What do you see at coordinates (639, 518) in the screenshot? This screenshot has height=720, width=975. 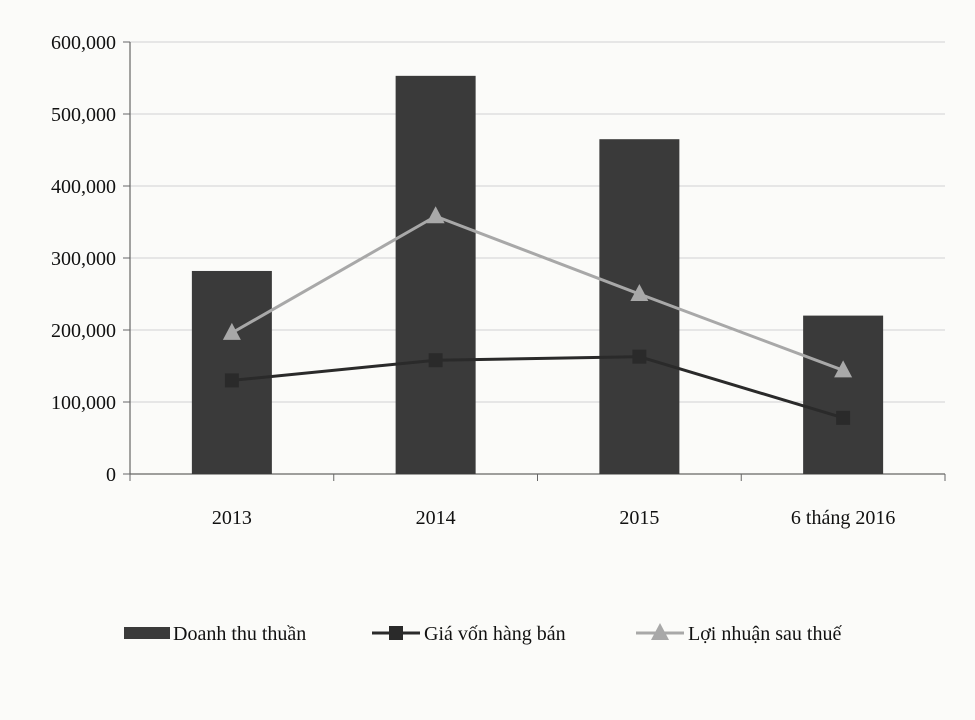 I see `x-tick-label: 2015` at bounding box center [639, 518].